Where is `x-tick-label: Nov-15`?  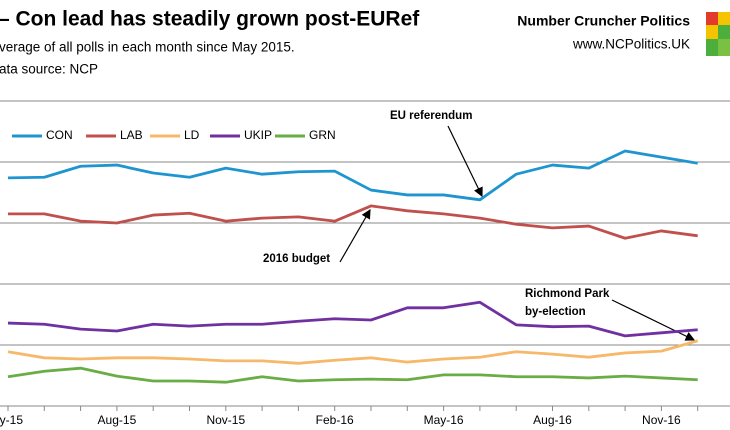
x-tick-label: Nov-15 is located at coordinates (225, 420).